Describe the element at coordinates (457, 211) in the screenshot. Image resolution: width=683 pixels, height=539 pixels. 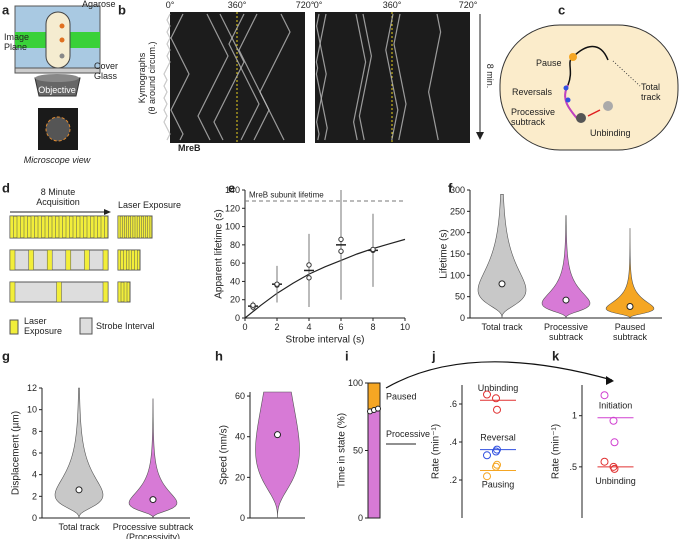
I see `y-tick-label: 250` at that location.